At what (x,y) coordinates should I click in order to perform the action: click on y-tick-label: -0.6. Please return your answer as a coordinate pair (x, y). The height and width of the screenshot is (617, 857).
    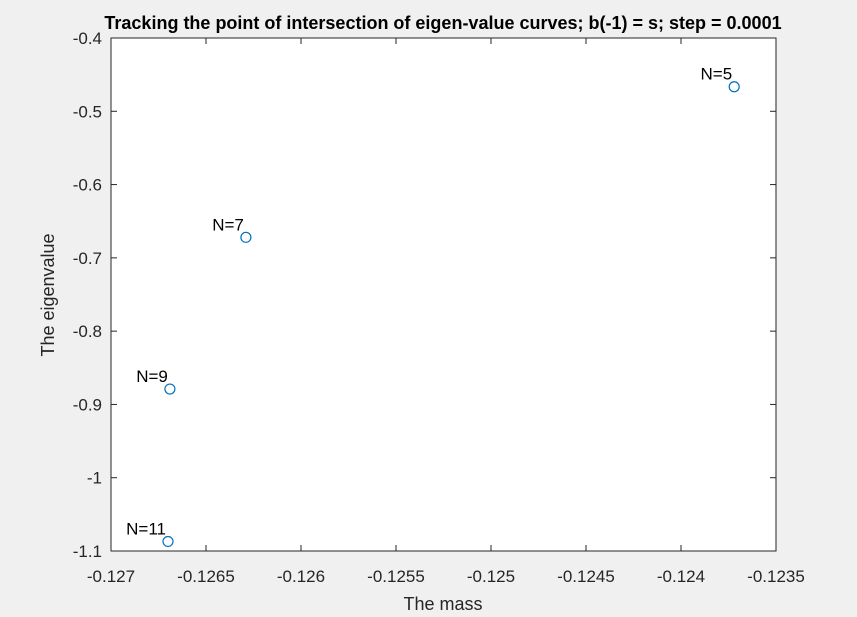
    Looking at the image, I should click on (87, 185).